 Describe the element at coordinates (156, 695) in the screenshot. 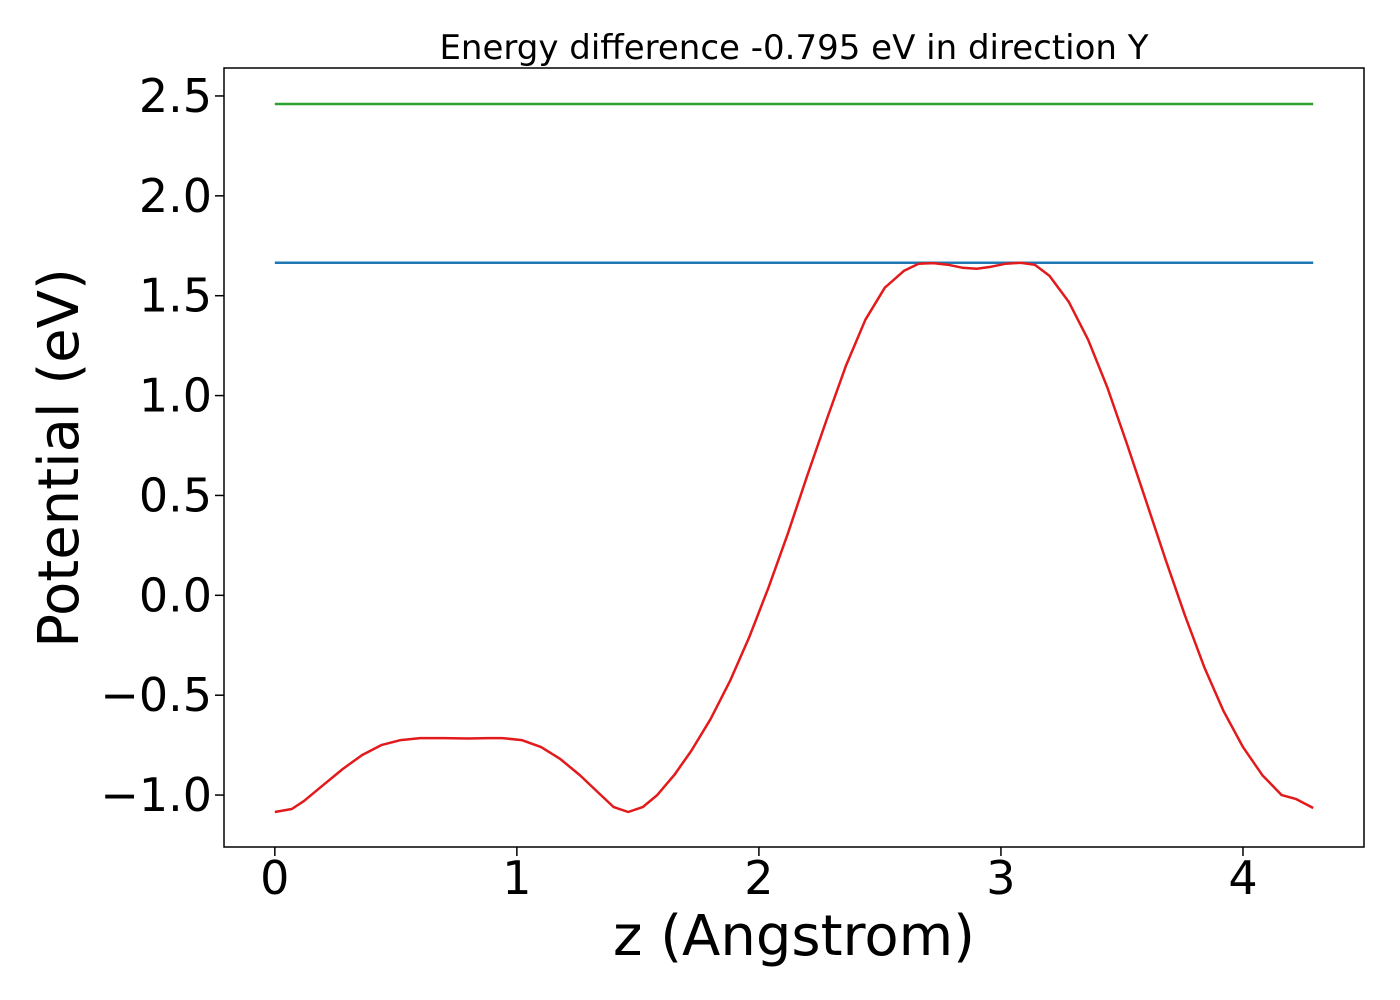

I see `y-tick-label: −0.5` at that location.